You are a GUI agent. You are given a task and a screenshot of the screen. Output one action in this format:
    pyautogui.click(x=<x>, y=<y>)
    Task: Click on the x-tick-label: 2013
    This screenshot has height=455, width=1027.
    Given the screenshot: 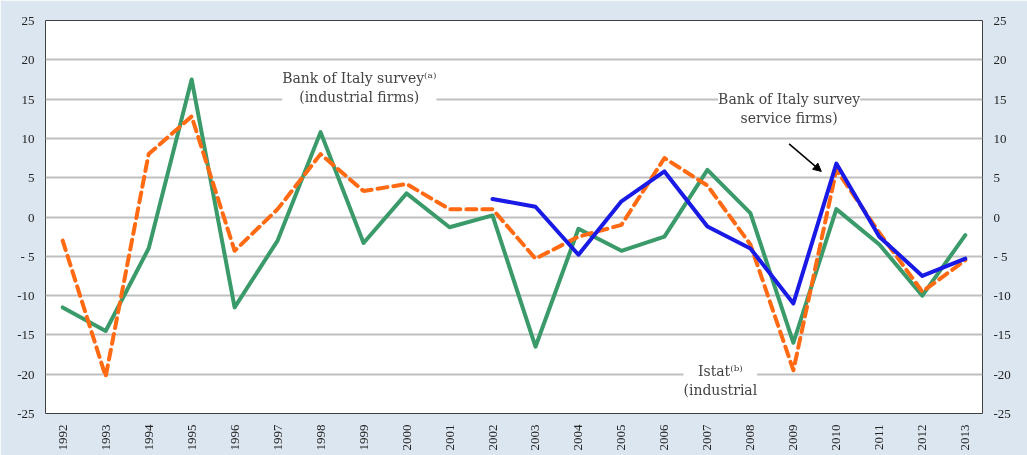 What is the action you would take?
    pyautogui.click(x=965, y=437)
    